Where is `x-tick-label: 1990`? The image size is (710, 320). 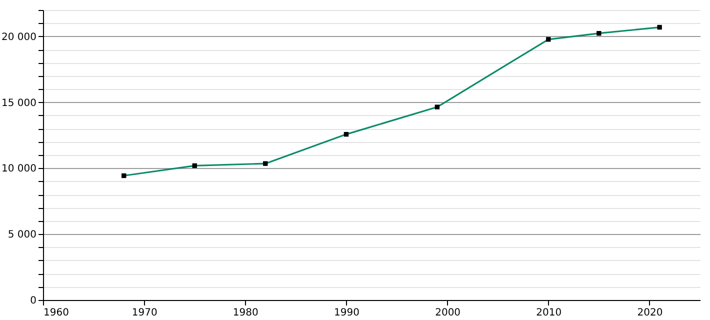 x-tick-label: 1990 is located at coordinates (347, 313).